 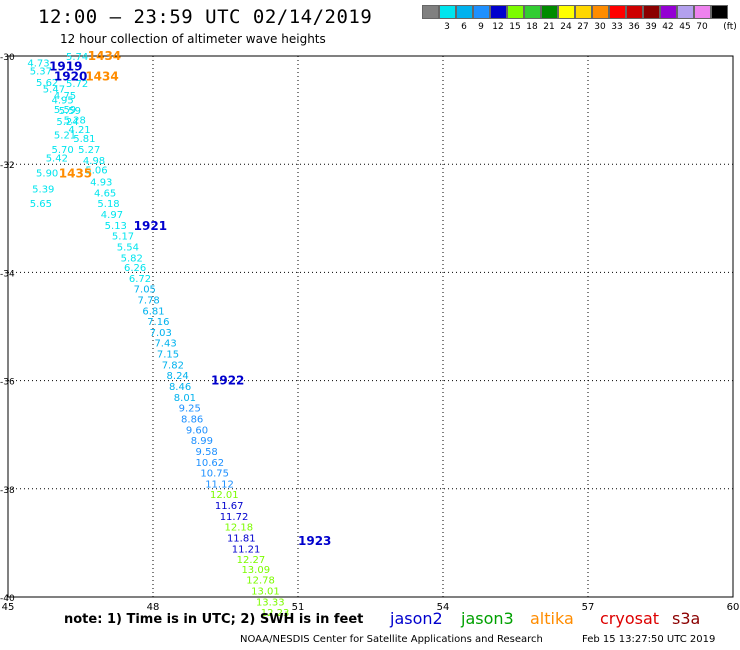 What do you see at coordinates (108, 204) in the screenshot?
I see `wave-height-label: 5.18` at bounding box center [108, 204].